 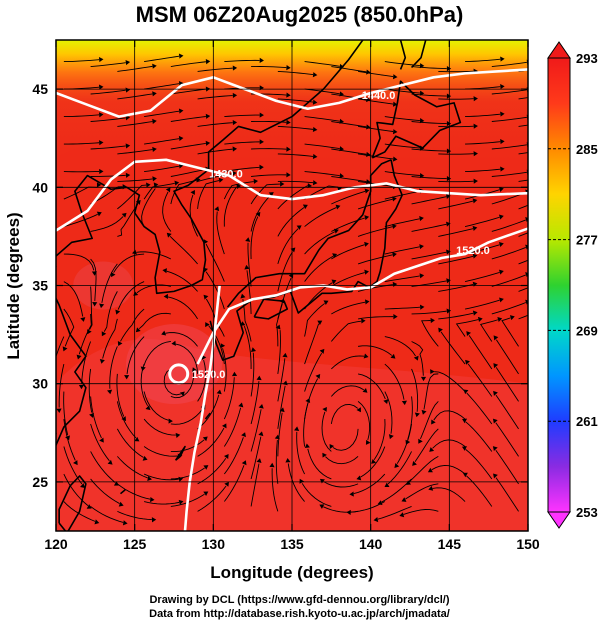 I want to click on contour-label: 1430.0, so click(x=226, y=175).